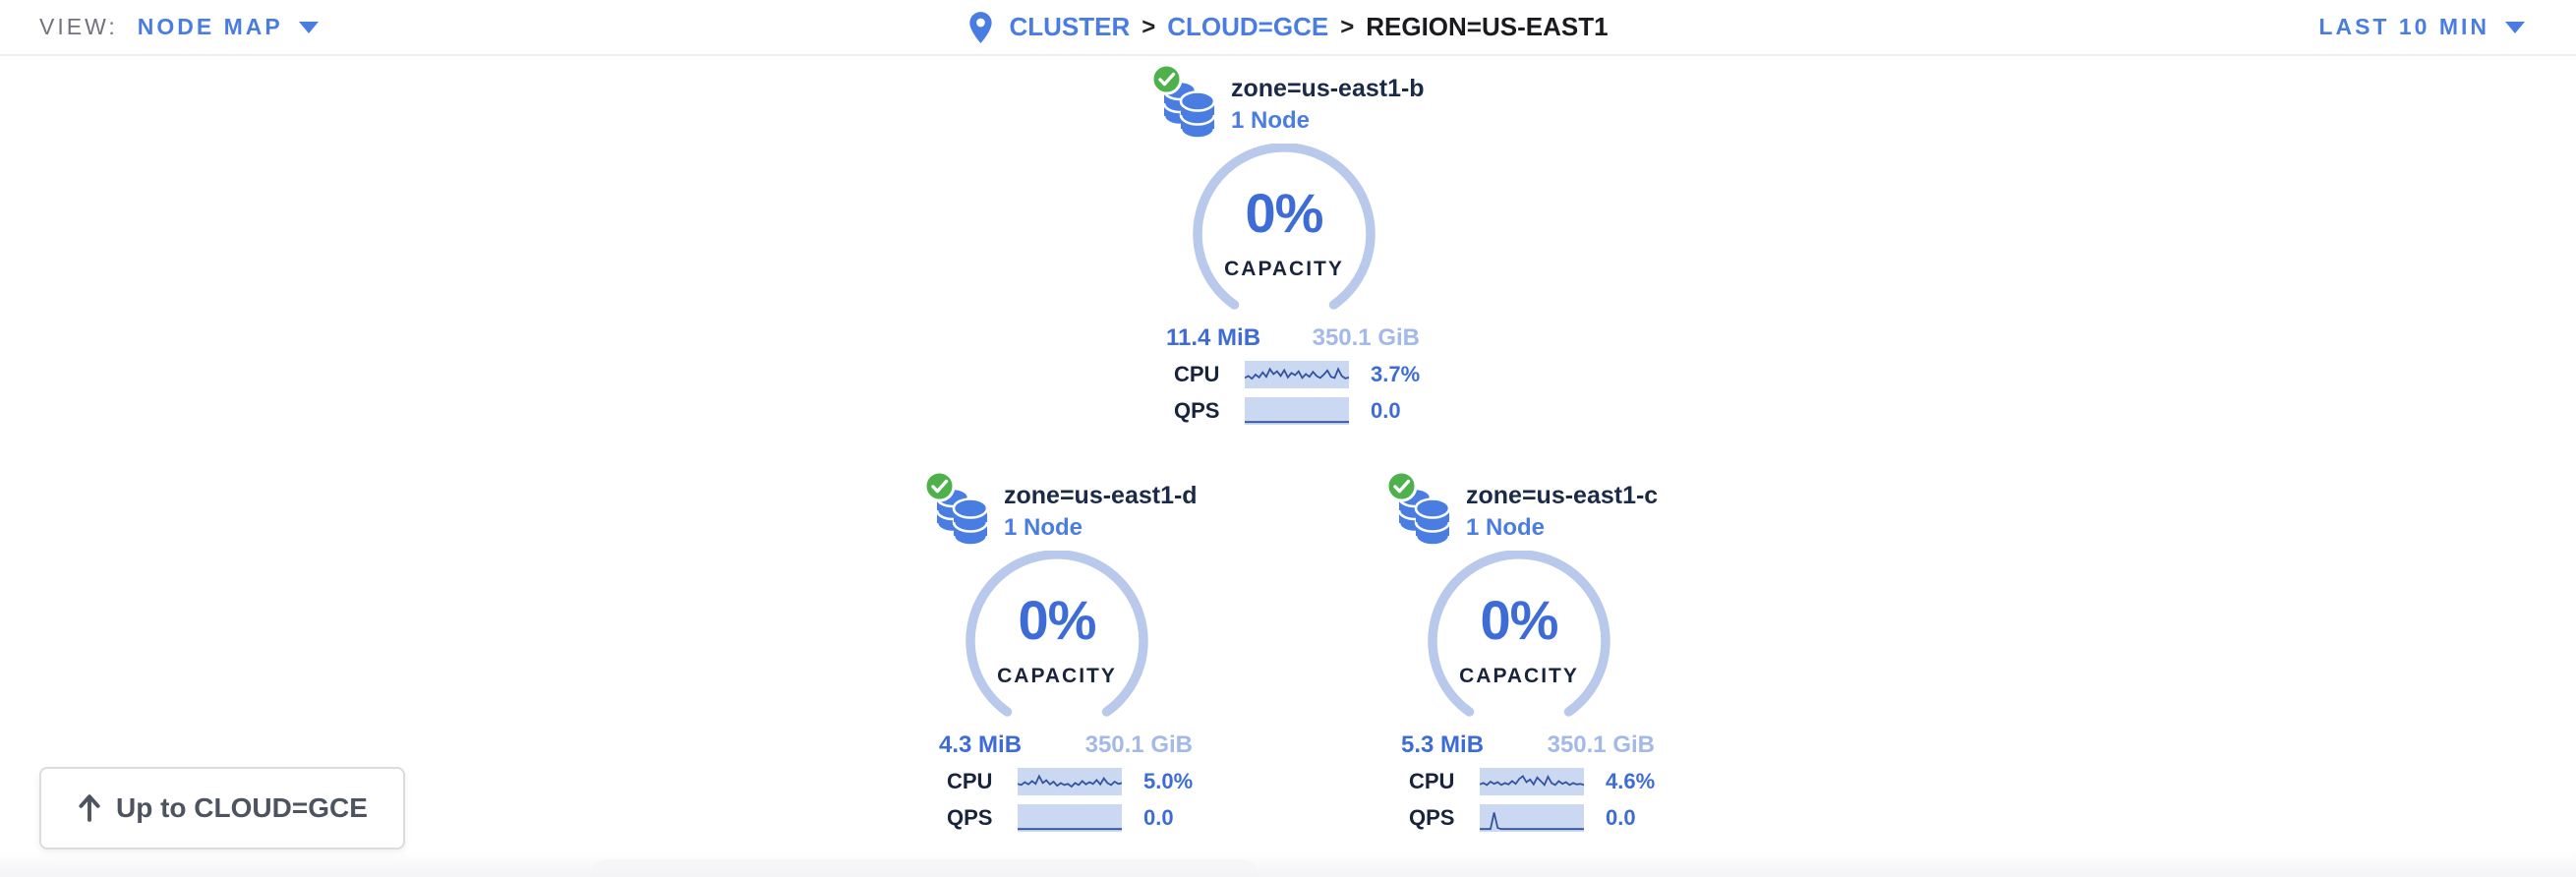  Describe the element at coordinates (962, 517) in the screenshot. I see `database-stack-icon` at that location.